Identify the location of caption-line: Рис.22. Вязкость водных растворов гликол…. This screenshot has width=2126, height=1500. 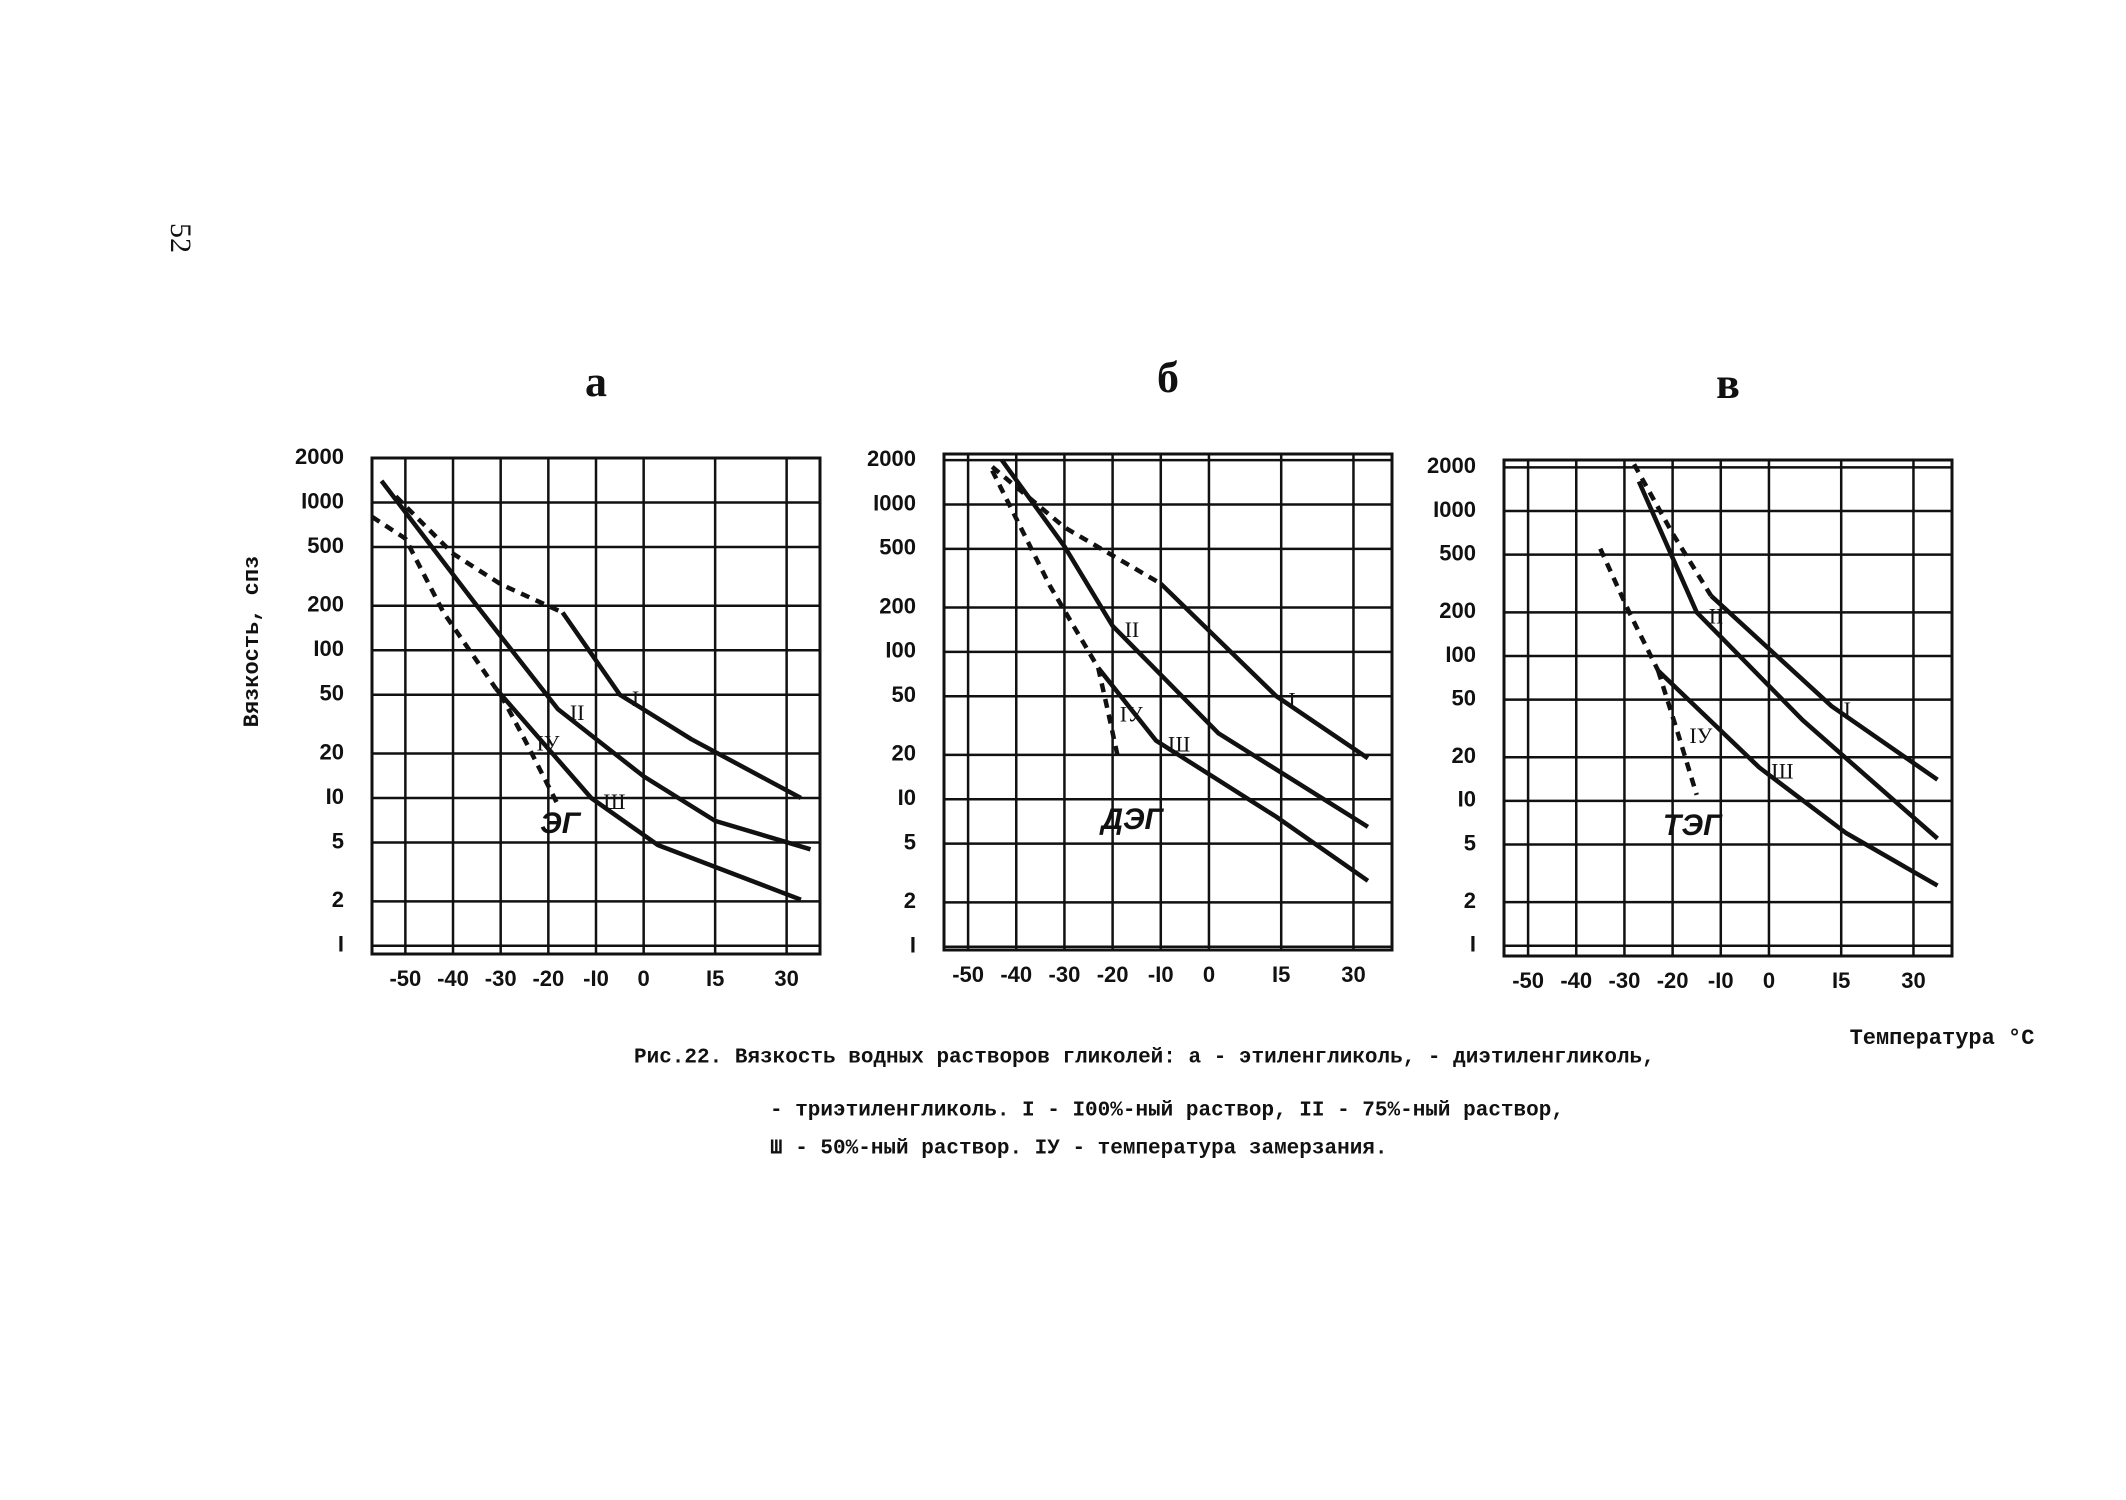
(1144, 1058).